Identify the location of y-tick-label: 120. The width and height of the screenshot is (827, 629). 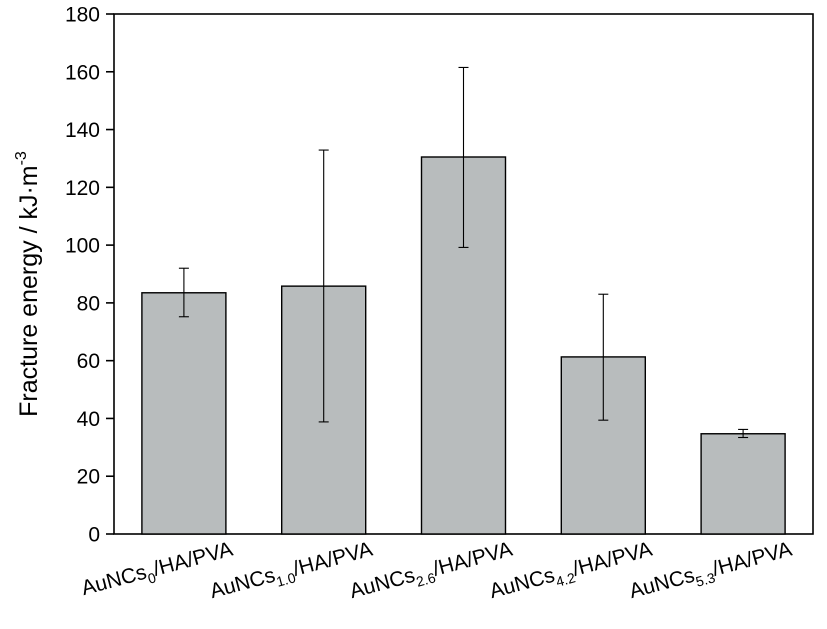
(82, 188).